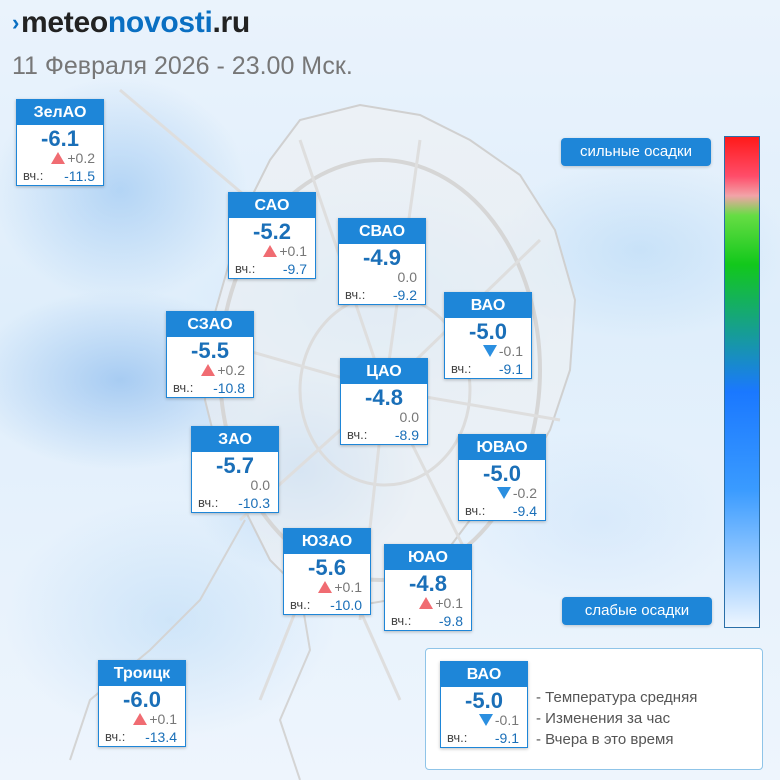  What do you see at coordinates (382, 231) in the screenshot?
I see `district-name: СВАО` at bounding box center [382, 231].